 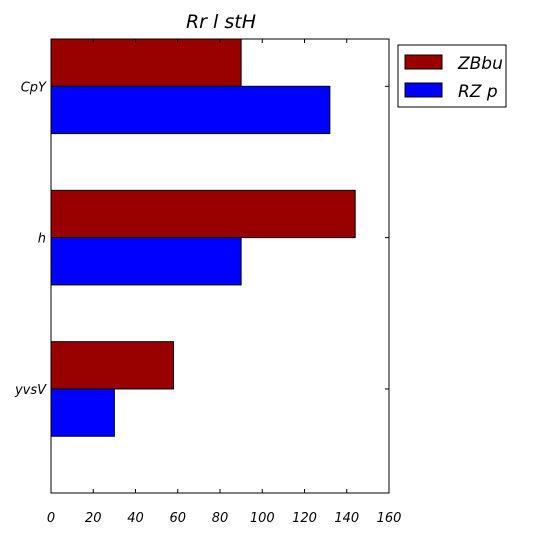 I want to click on chart-title: Rr l stH, so click(x=221, y=22).